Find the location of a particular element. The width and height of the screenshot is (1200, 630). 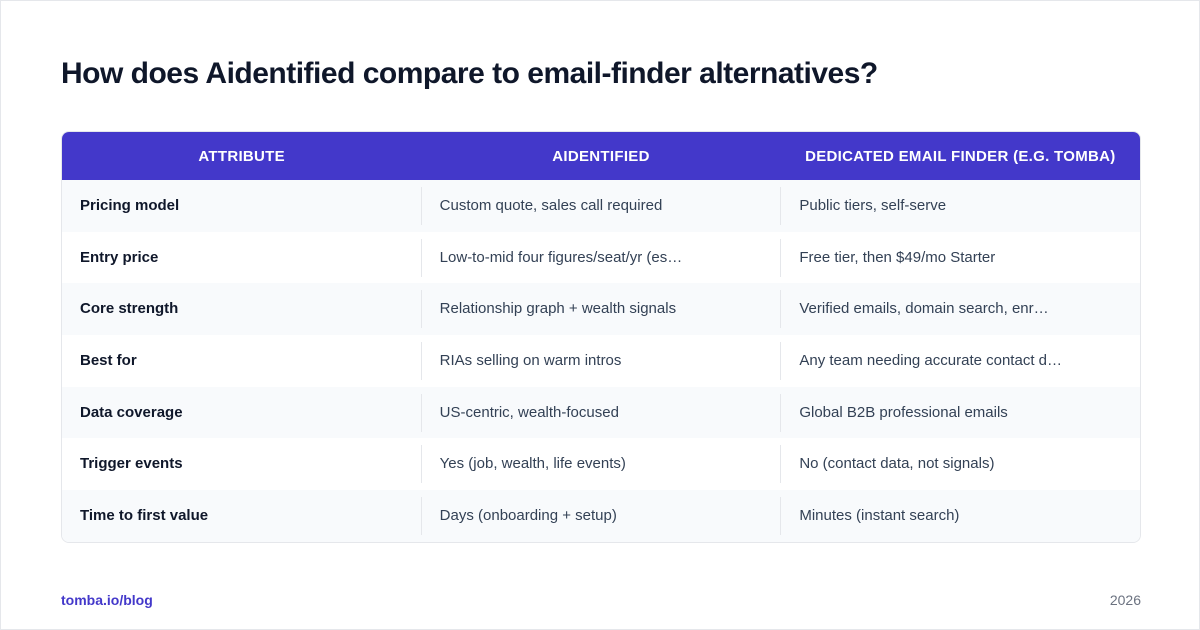

table-cell: Entry price is located at coordinates (119, 257).